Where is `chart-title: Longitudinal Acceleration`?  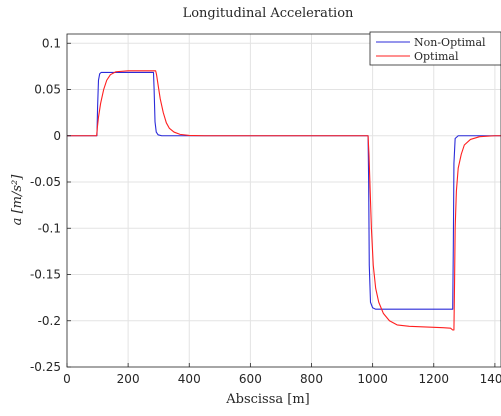 chart-title: Longitudinal Acceleration is located at coordinates (268, 13).